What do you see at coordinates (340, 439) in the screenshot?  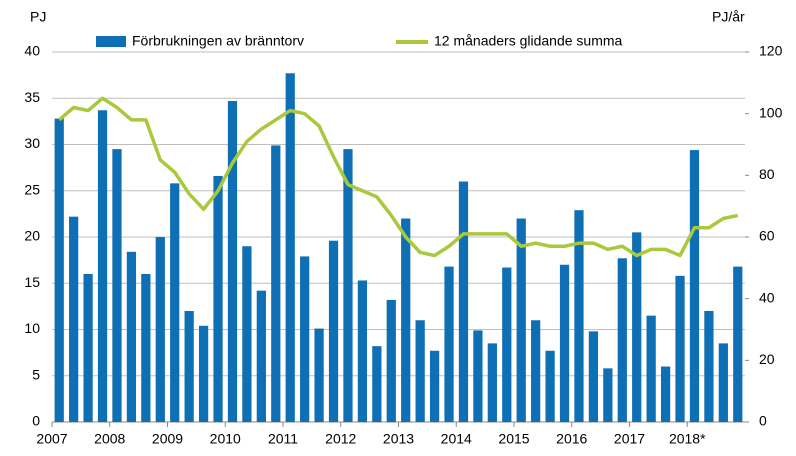 I see `x-tick-label: 2012` at bounding box center [340, 439].